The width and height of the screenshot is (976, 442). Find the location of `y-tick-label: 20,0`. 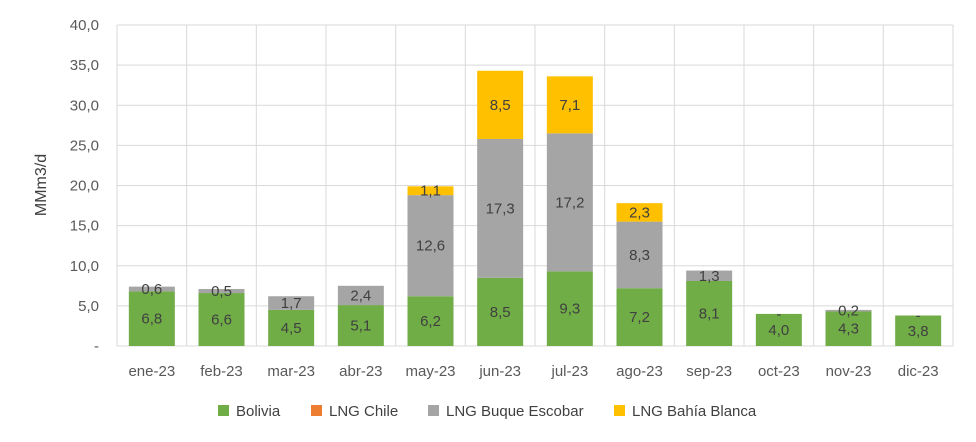

y-tick-label: 20,0 is located at coordinates (84, 186).